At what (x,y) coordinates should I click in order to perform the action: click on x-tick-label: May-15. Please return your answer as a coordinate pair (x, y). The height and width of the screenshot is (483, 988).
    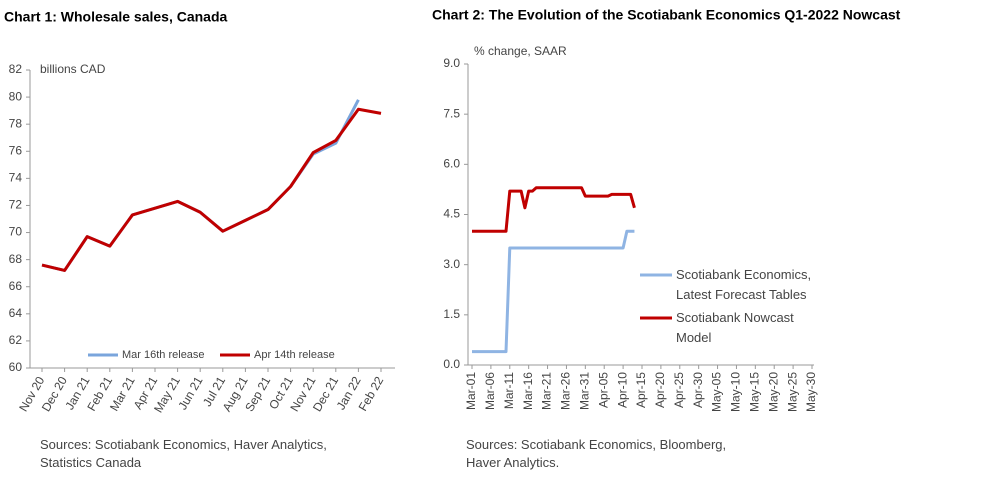
    Looking at the image, I should click on (755, 392).